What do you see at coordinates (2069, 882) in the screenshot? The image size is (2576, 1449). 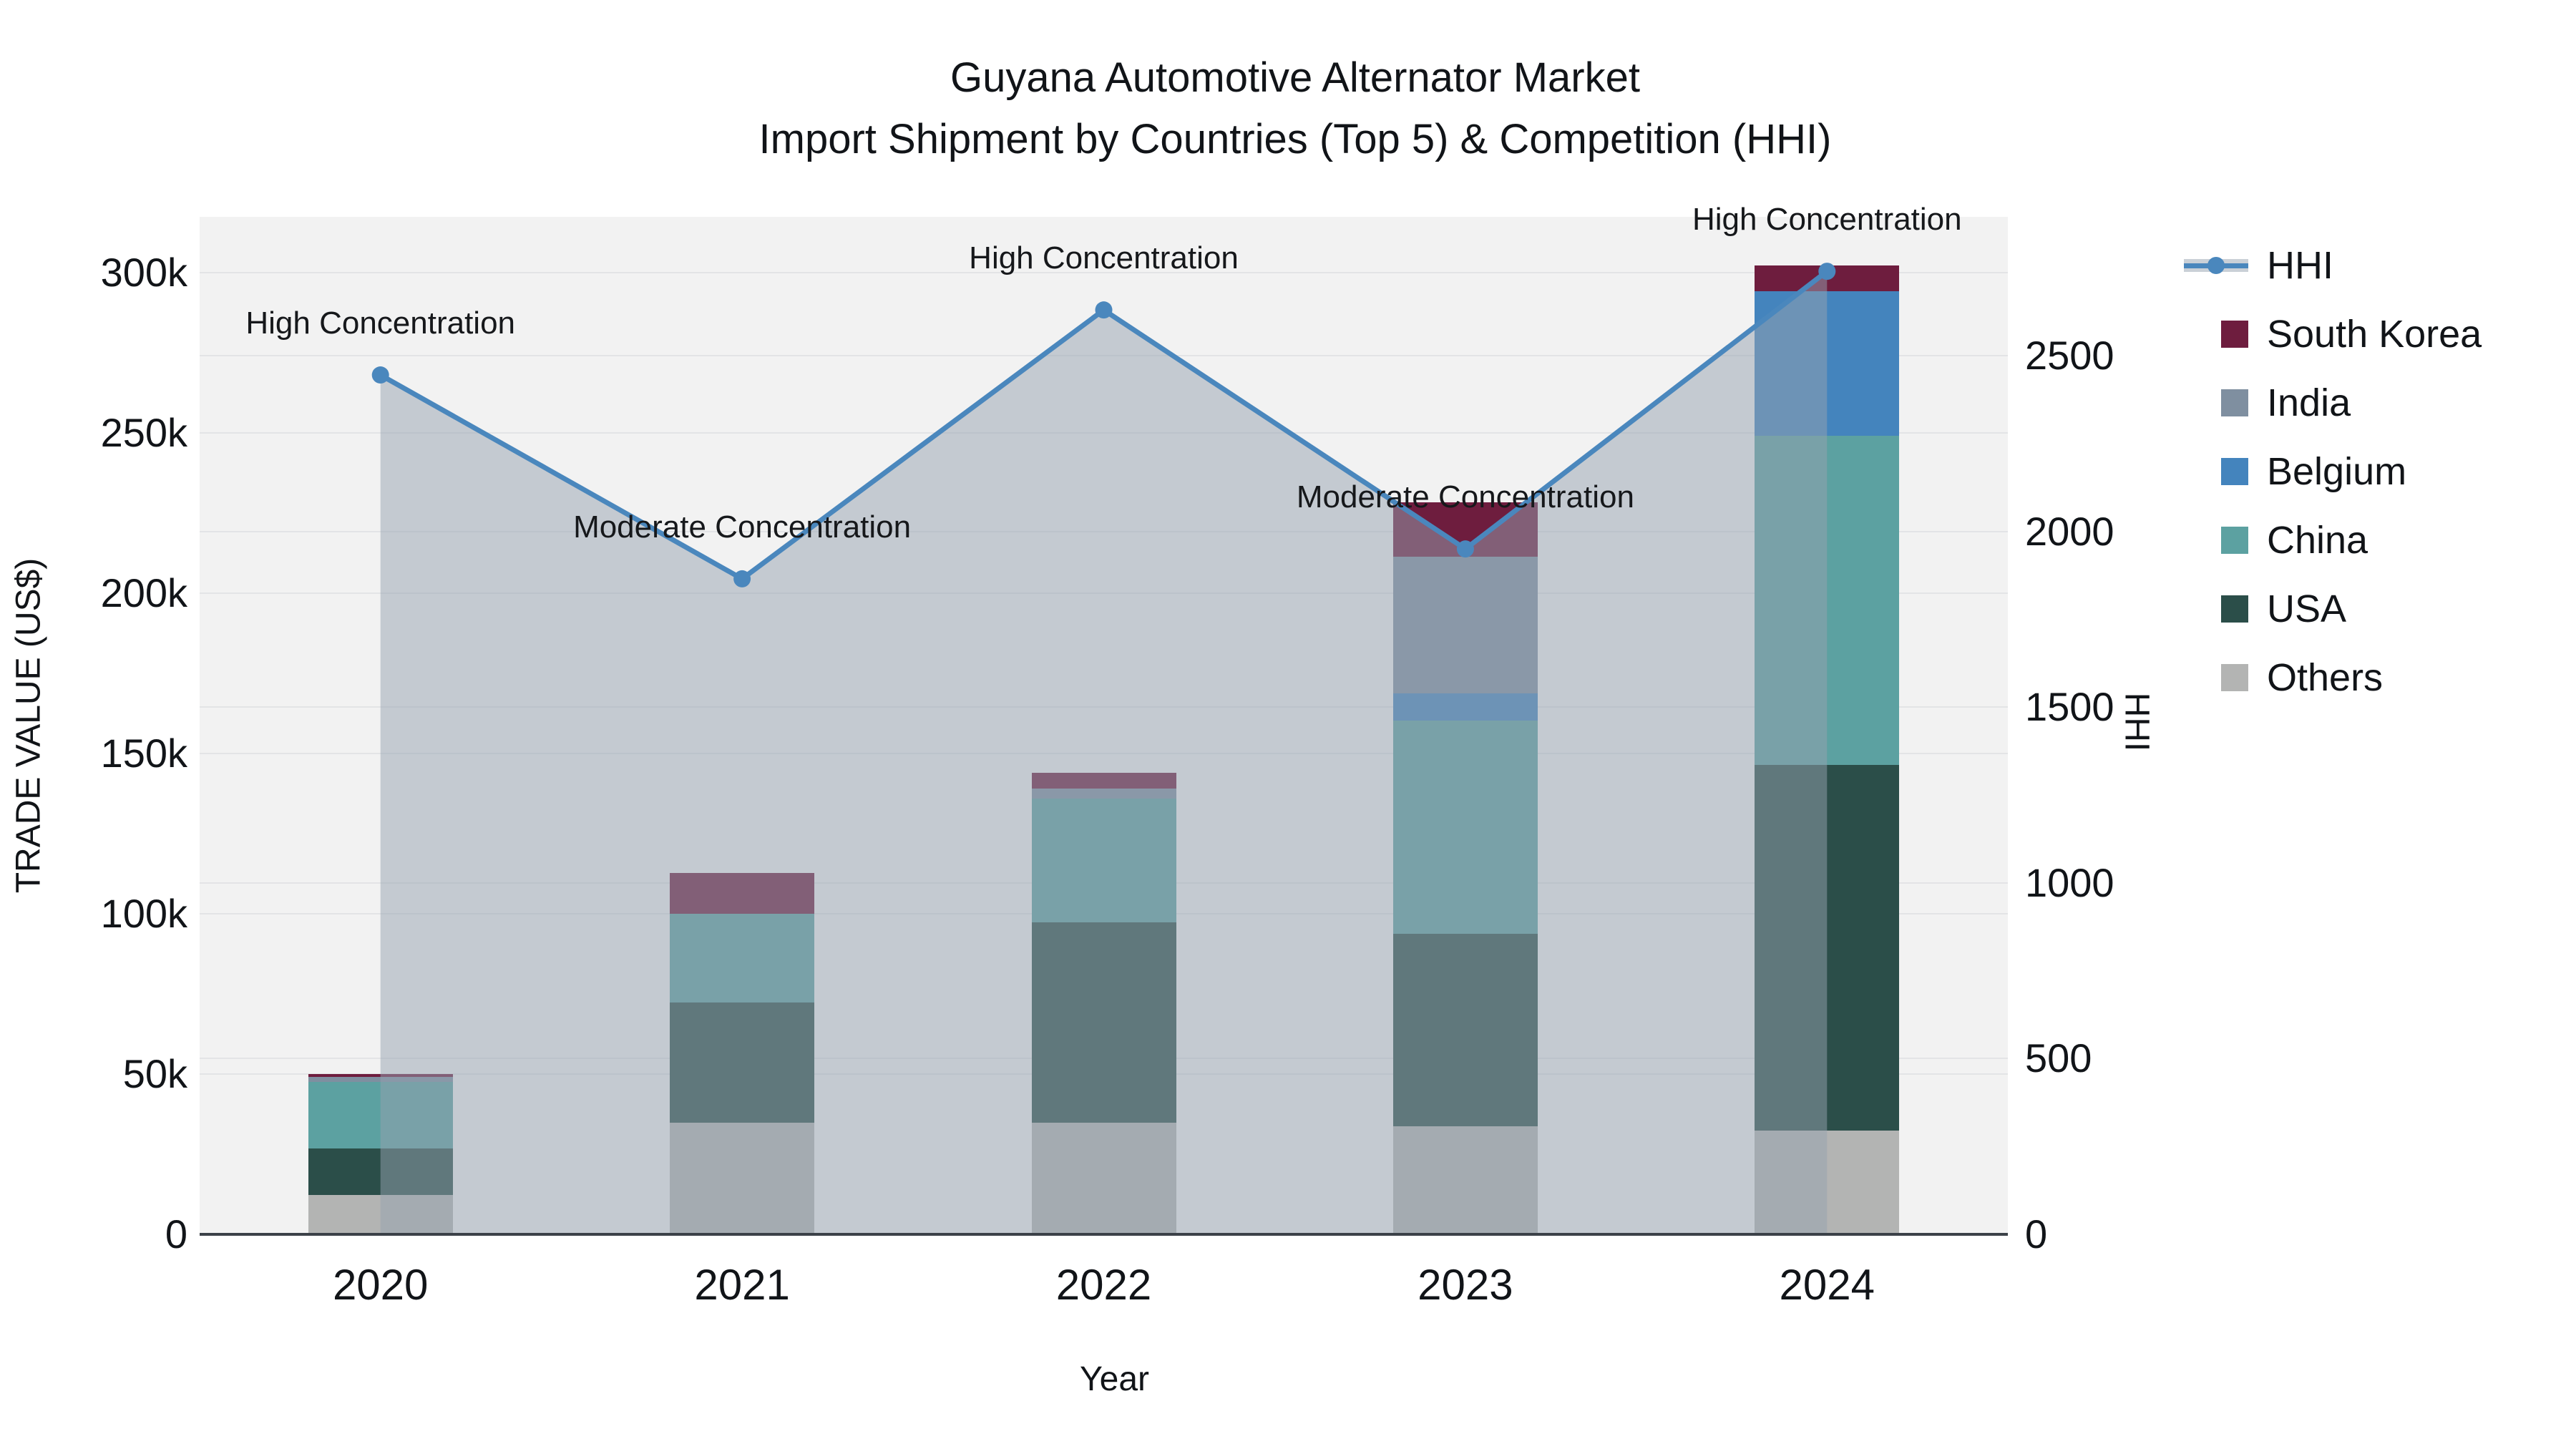 I see `y-tick-right-1000: 1000` at bounding box center [2069, 882].